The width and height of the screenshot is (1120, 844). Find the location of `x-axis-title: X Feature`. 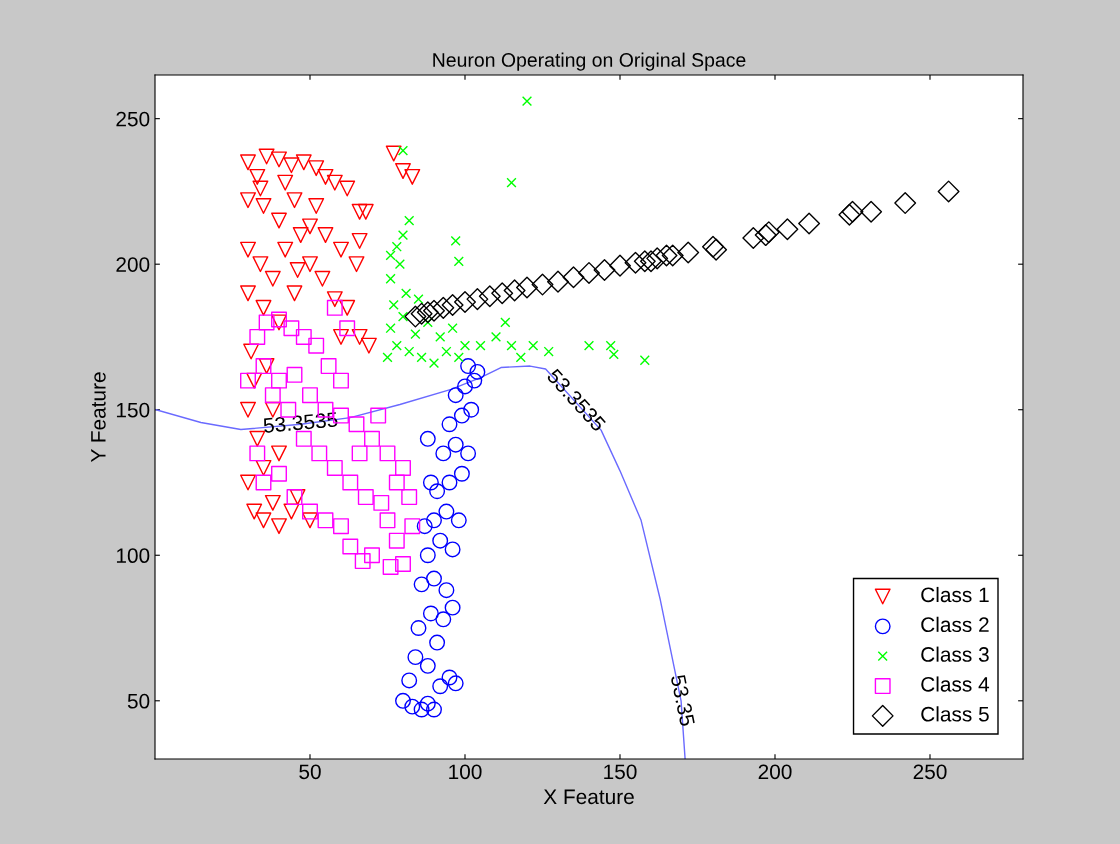

x-axis-title: X Feature is located at coordinates (588, 797).